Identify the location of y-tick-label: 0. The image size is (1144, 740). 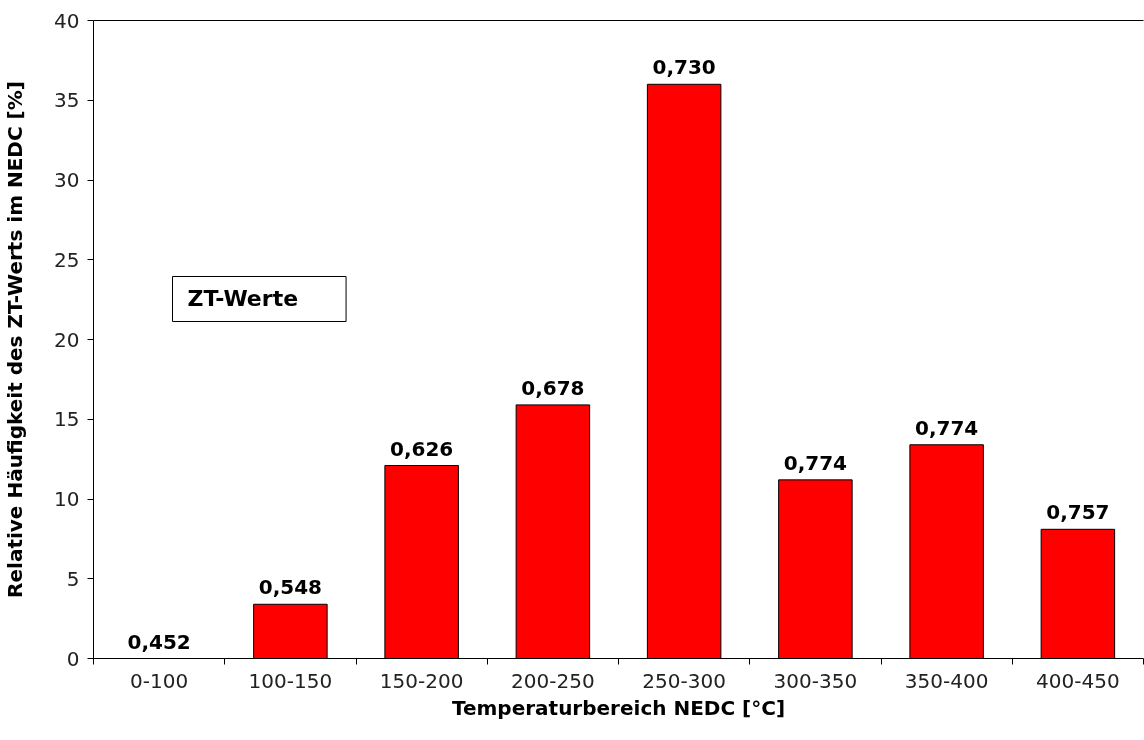
(73, 658).